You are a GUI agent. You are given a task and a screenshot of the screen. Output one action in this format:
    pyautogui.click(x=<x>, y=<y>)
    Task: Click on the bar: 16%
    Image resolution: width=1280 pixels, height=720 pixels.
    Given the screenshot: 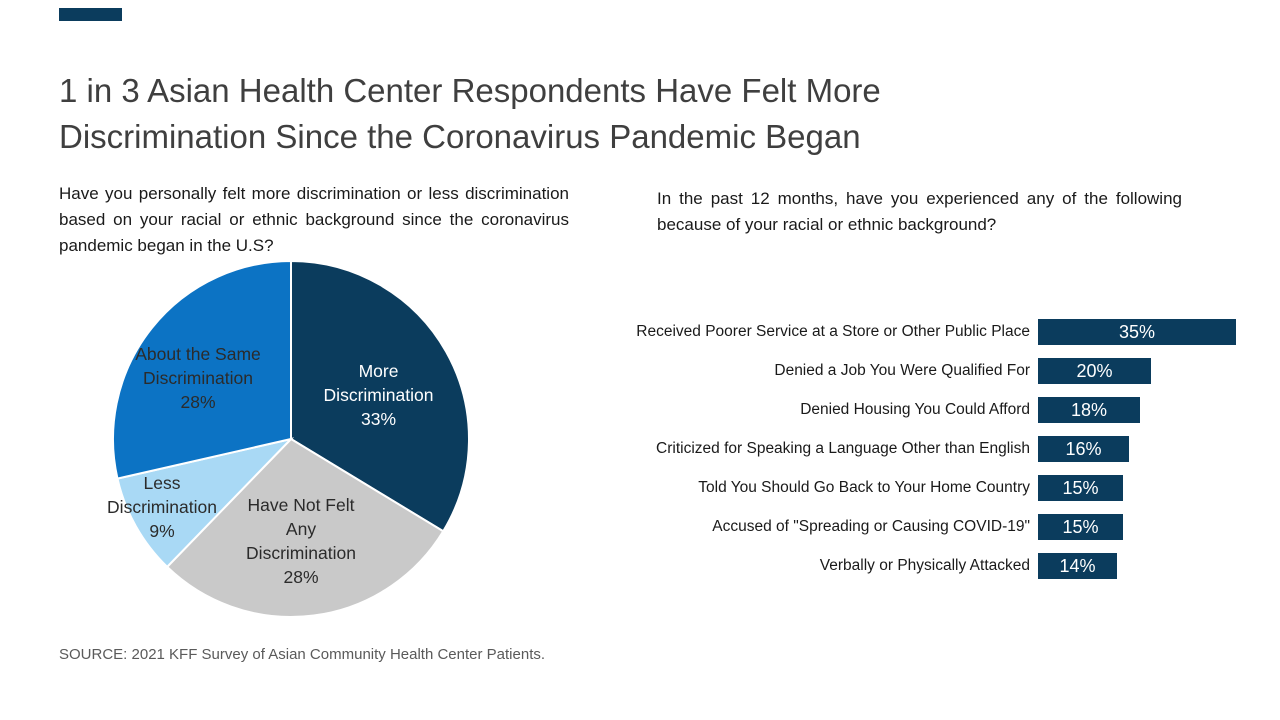 What is the action you would take?
    pyautogui.click(x=1083, y=449)
    